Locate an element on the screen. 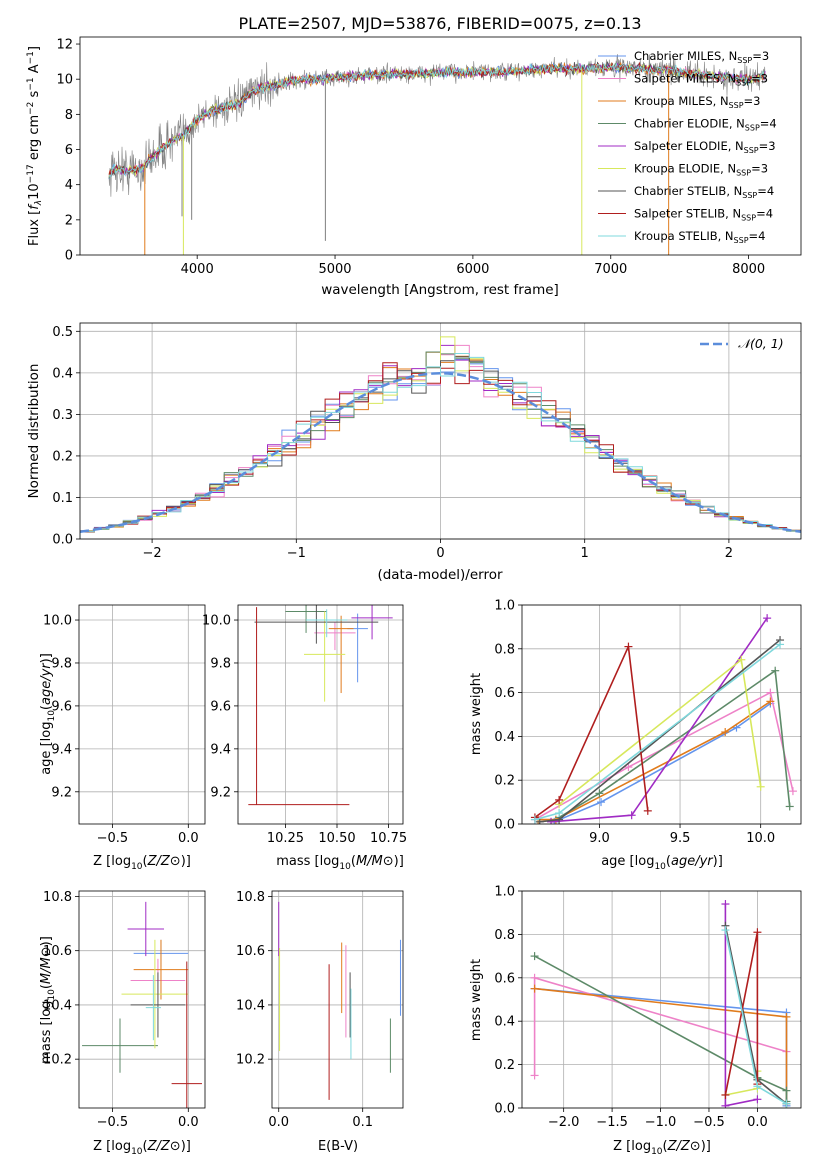  spectrum-x-label: wavelength [Angstrom, rest frame] is located at coordinates (440, 290).